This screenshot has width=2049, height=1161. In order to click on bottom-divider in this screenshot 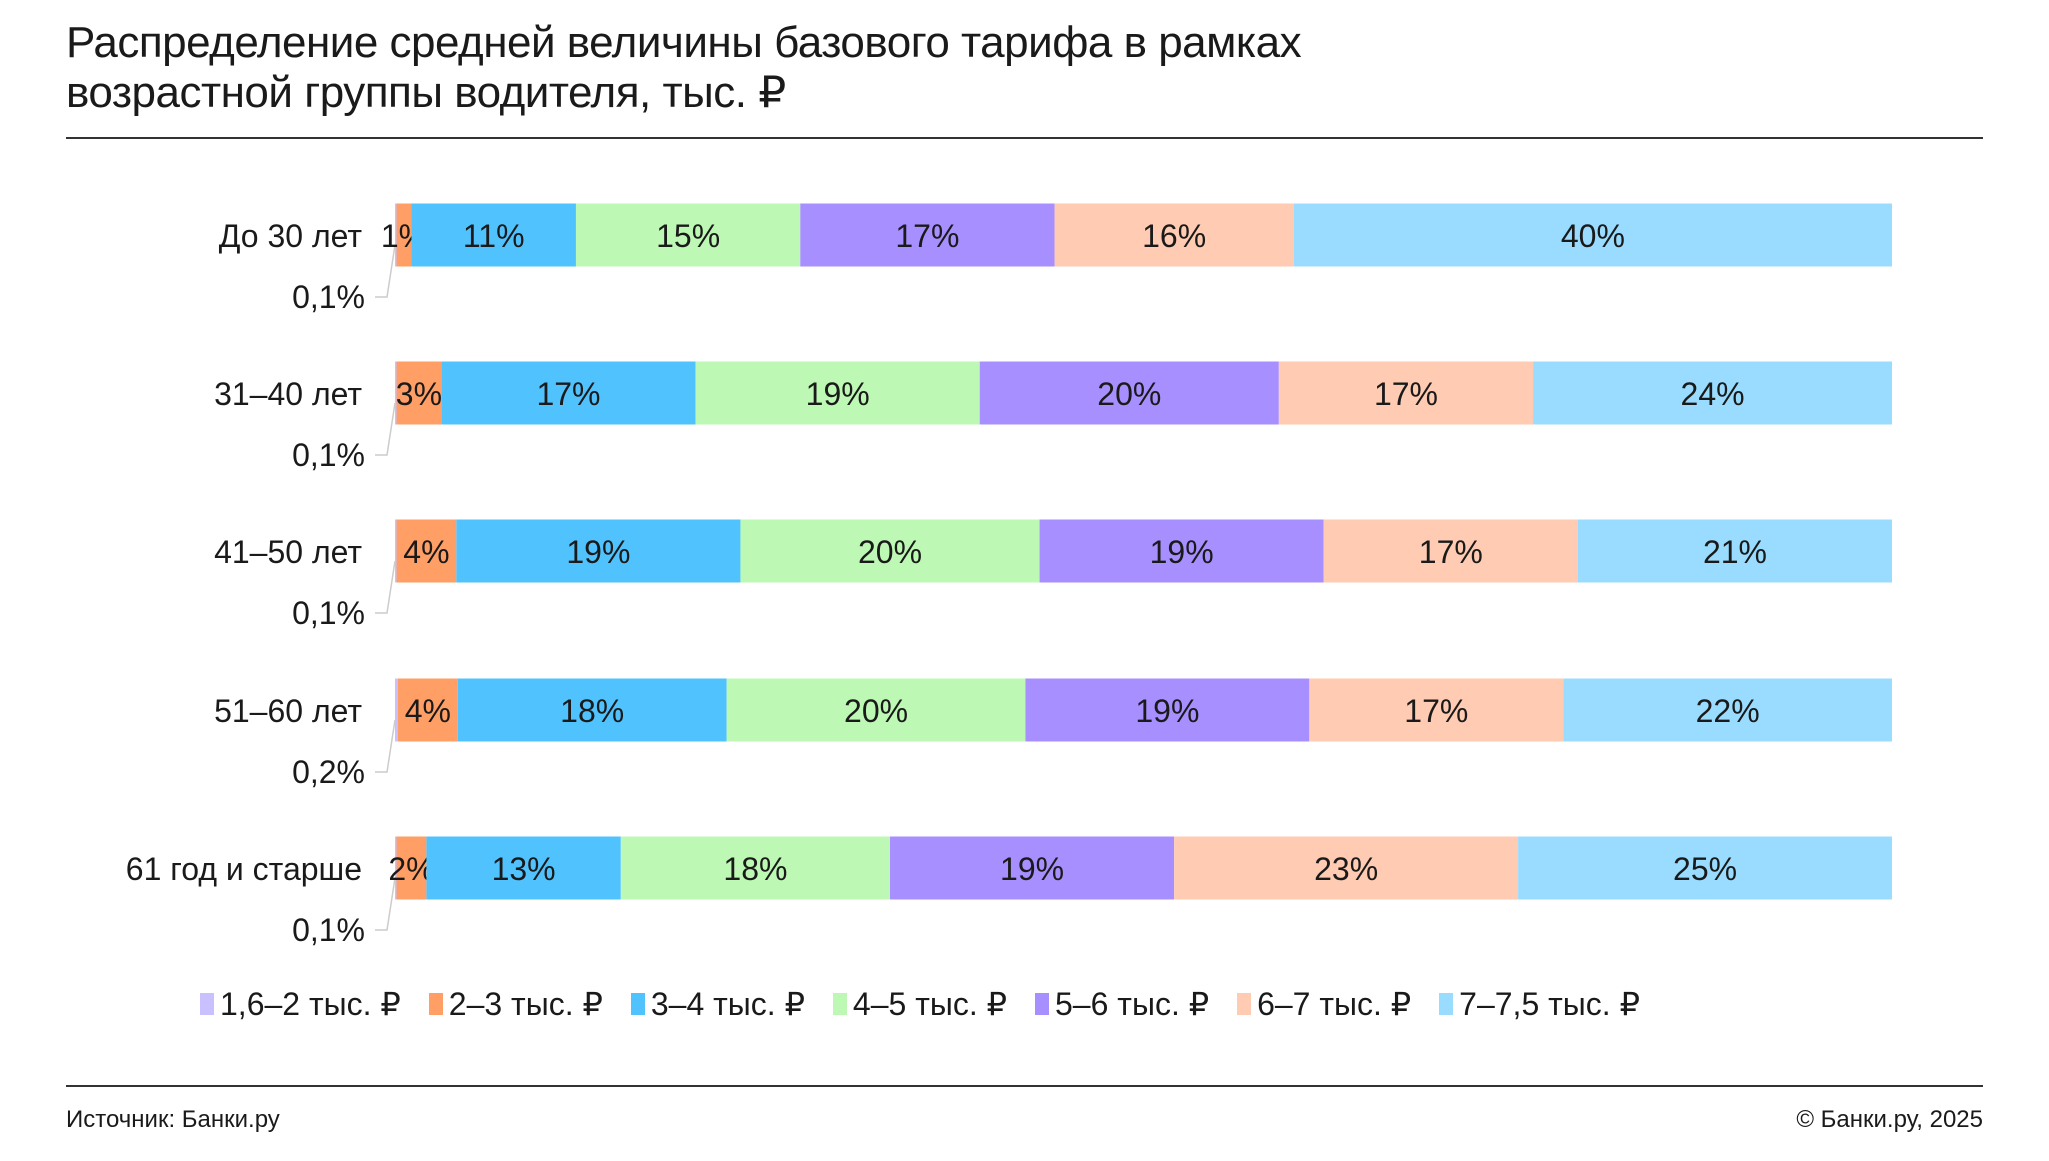, I will do `click(1024, 1086)`.